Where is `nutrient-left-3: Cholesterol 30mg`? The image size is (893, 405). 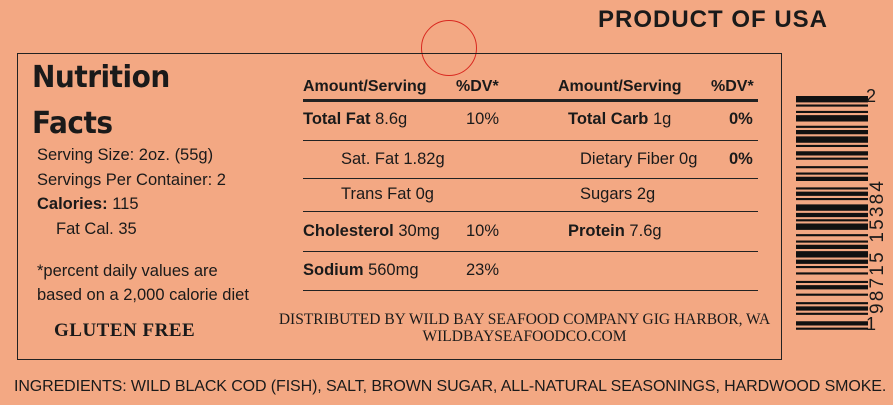 nutrient-left-3: Cholesterol 30mg is located at coordinates (371, 231).